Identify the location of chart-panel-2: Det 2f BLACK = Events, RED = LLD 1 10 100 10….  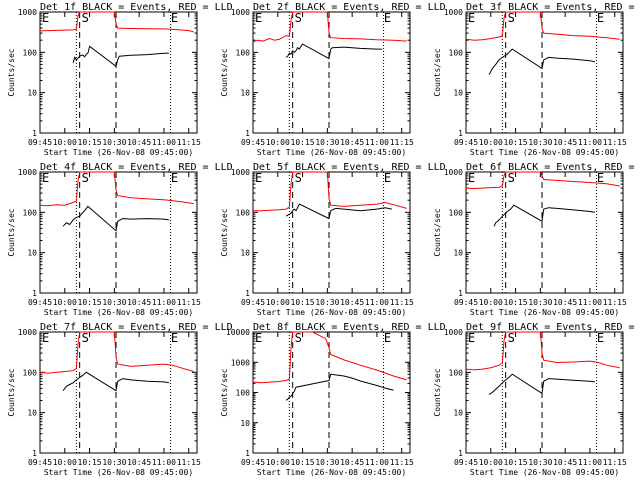
(333, 79).